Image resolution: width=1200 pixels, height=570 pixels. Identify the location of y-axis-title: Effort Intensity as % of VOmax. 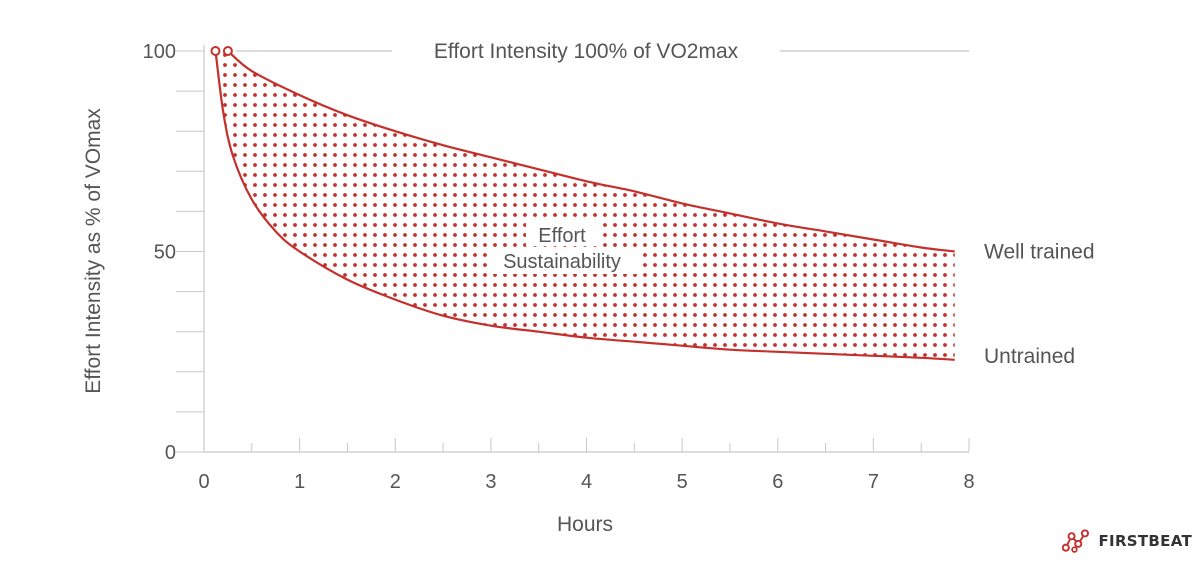
(93, 251).